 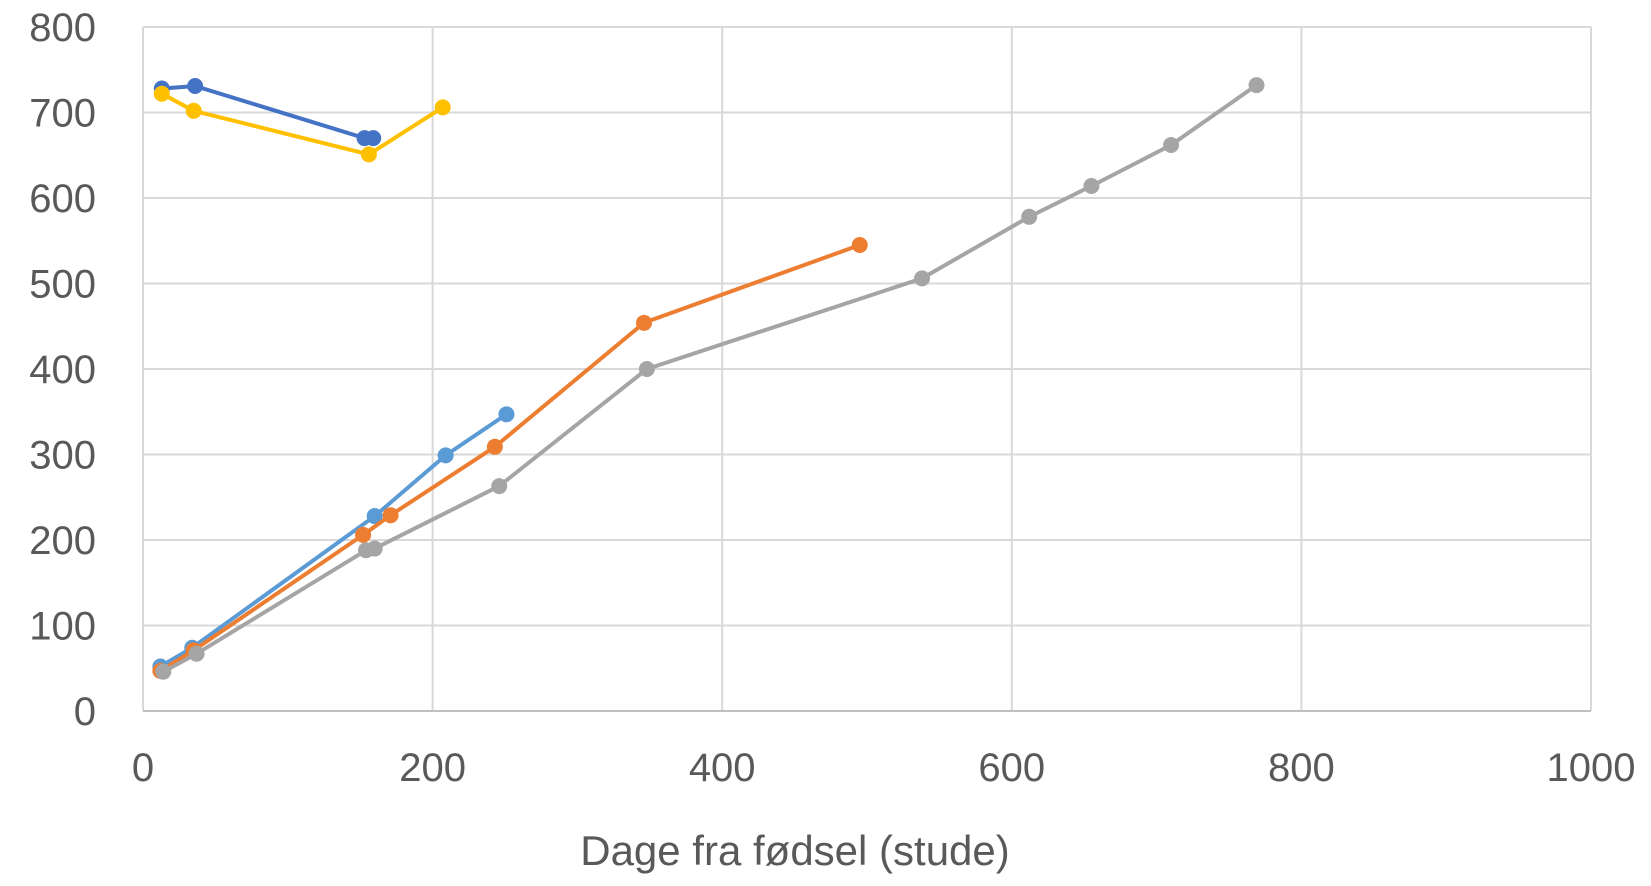 What do you see at coordinates (1301, 768) in the screenshot?
I see `x-tick-label: 800` at bounding box center [1301, 768].